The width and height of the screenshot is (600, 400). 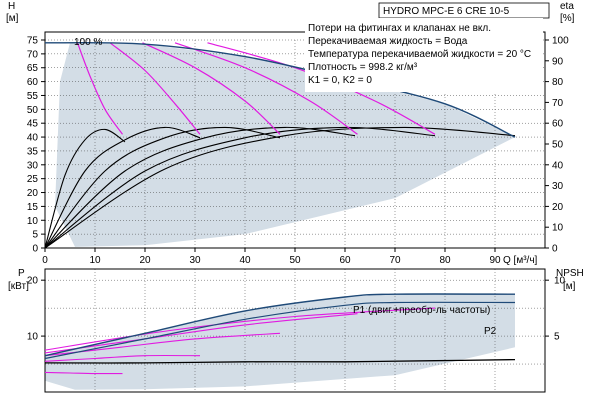 What do you see at coordinates (399, 28) in the screenshot?
I see `note-fittings: Потери на фитингах и клапанах не вкл.` at bounding box center [399, 28].